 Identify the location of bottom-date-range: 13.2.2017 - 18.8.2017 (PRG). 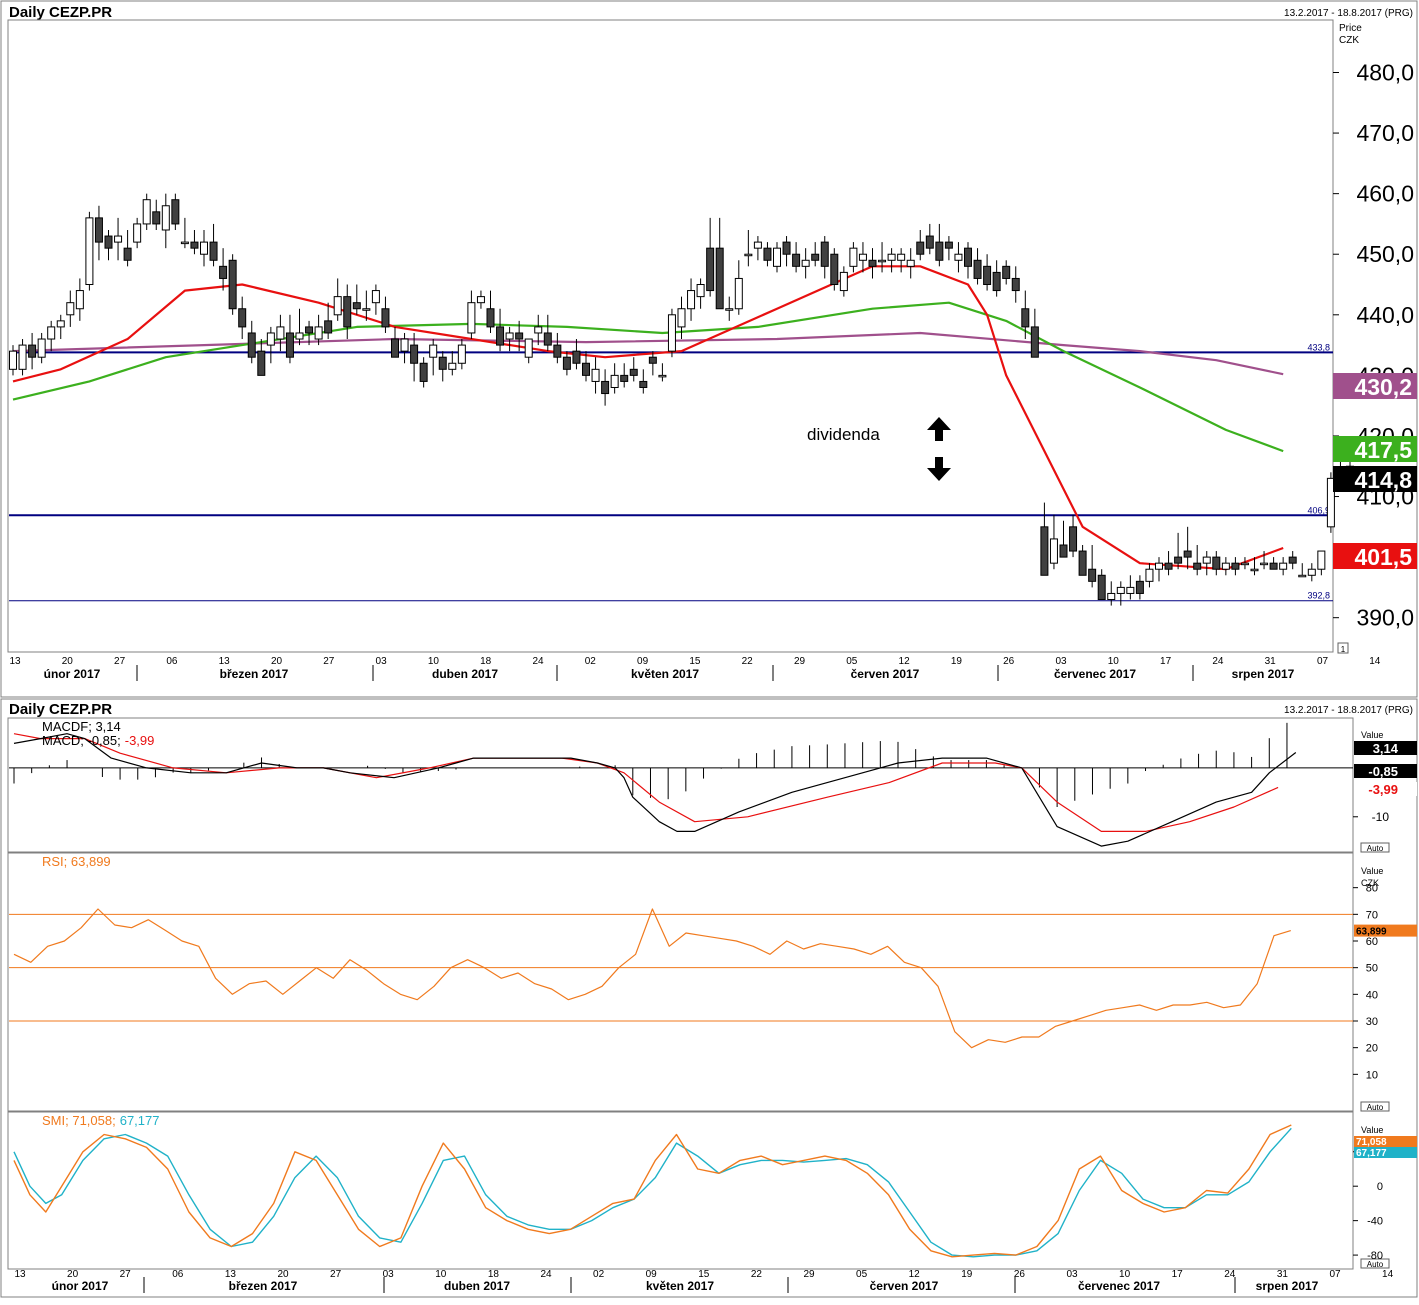
(1348, 710).